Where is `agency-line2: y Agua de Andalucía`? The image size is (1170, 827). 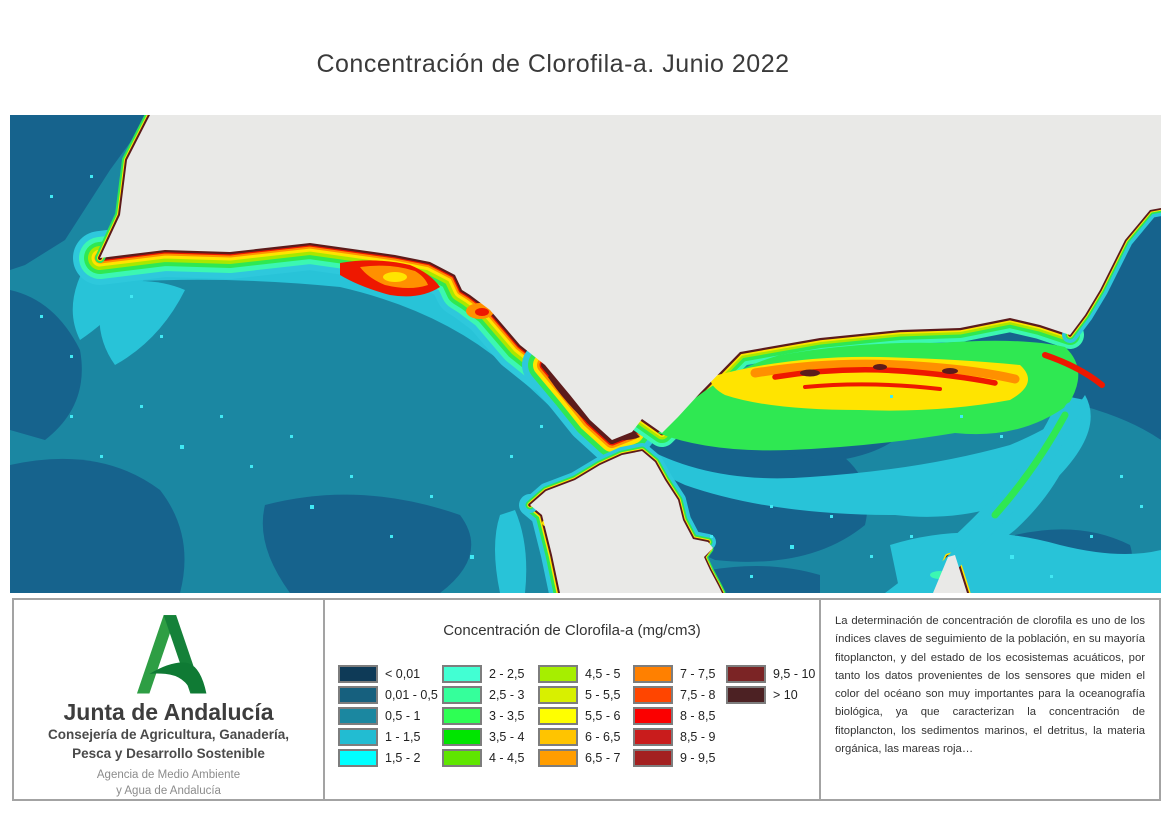 agency-line2: y Agua de Andalucía is located at coordinates (168, 790).